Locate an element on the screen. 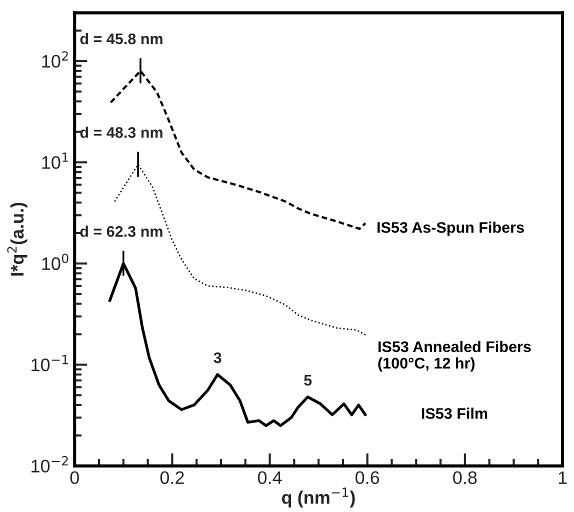 The height and width of the screenshot is (512, 574). y-tick-label: 10$^{−1}$ is located at coordinates (50, 363).